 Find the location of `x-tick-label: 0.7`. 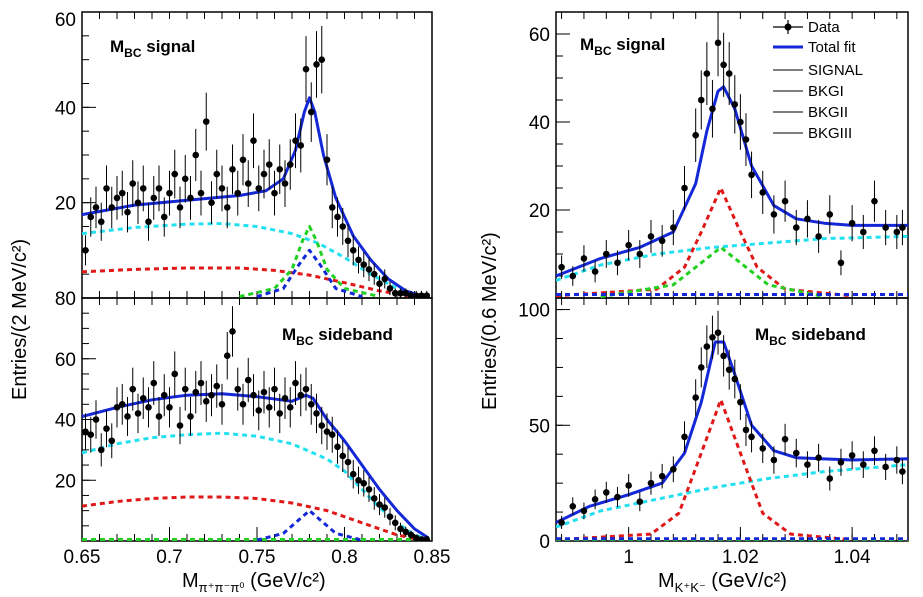

x-tick-label: 0.7 is located at coordinates (169, 557).